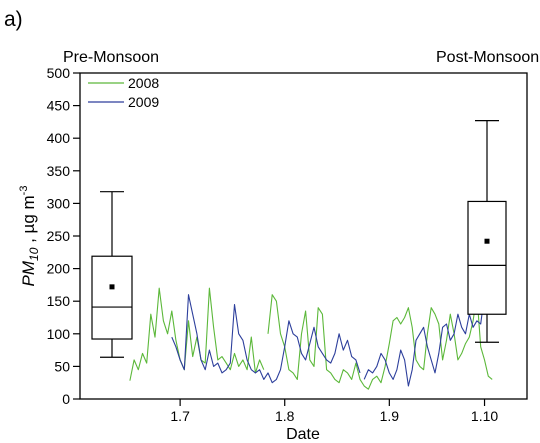 The height and width of the screenshot is (443, 540). I want to click on y-axis-label: PM10 , µg m-3, so click(29, 236).